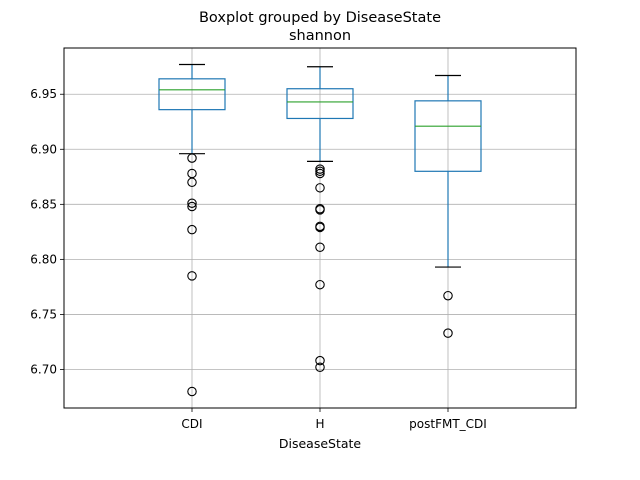 This screenshot has width=640, height=480. I want to click on box-group-h, so click(320, 219).